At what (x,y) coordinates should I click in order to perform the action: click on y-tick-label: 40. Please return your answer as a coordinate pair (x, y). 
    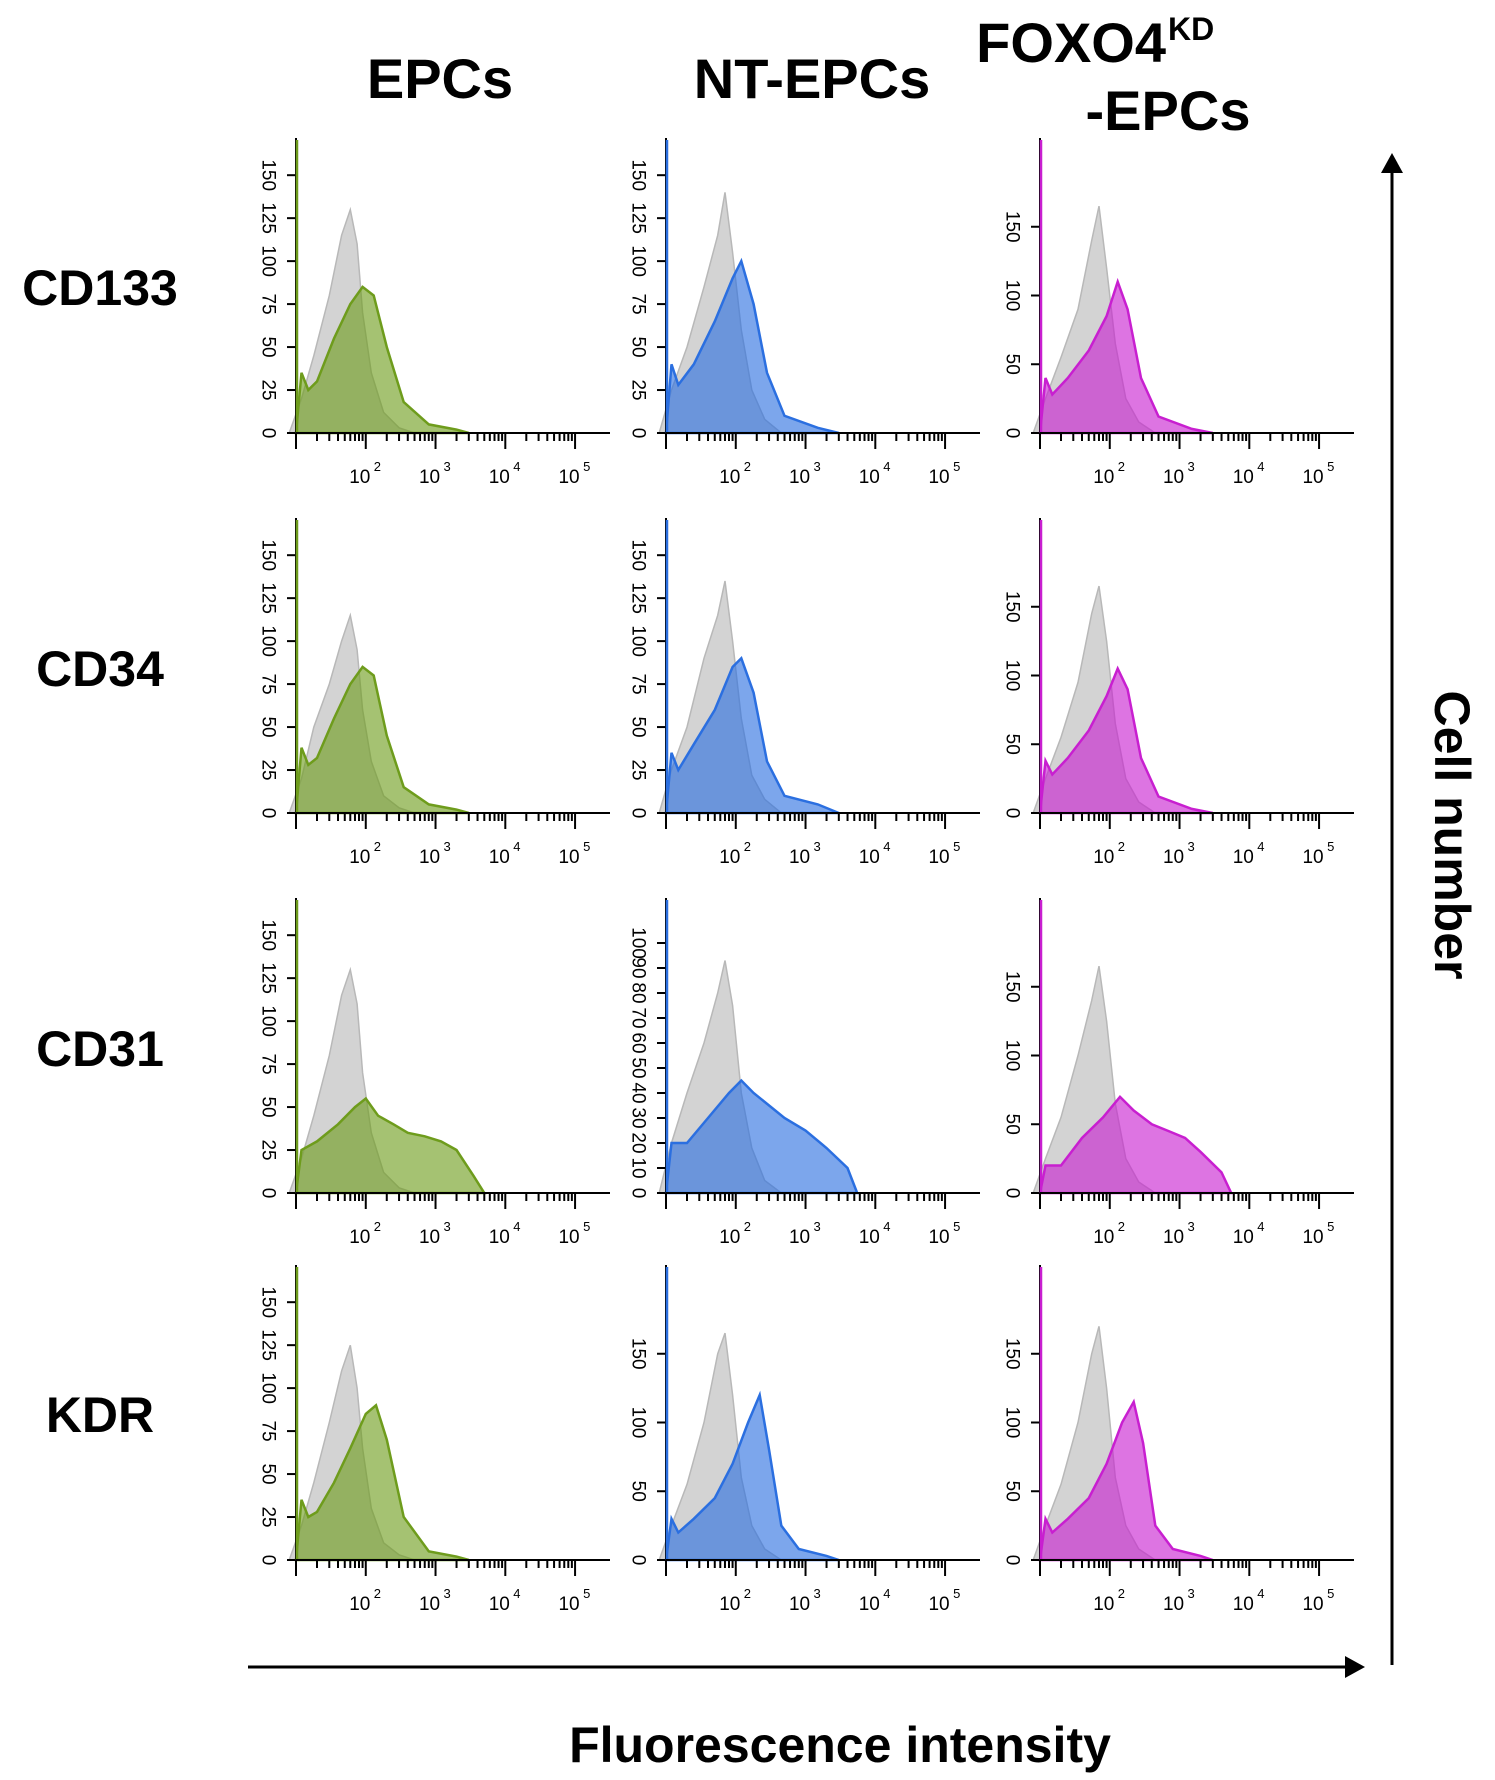
    Looking at the image, I should click on (638, 1092).